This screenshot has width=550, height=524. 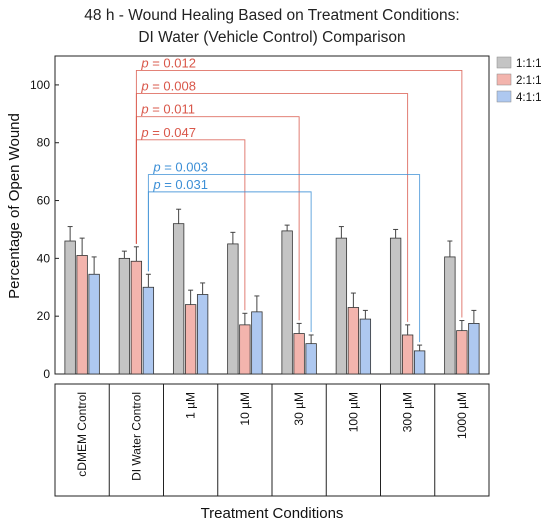 I want to click on legend-label: 4:1:1, so click(x=529, y=98).